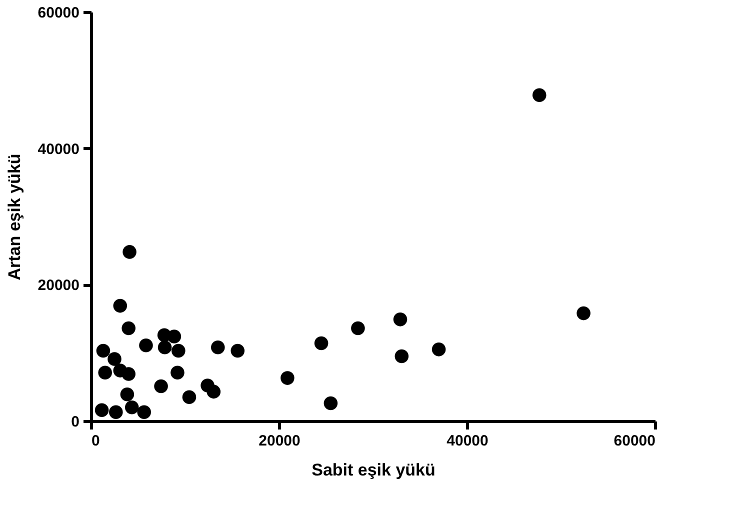 The image size is (741, 521). Describe the element at coordinates (635, 441) in the screenshot. I see `x-tick-label: 60000` at that location.